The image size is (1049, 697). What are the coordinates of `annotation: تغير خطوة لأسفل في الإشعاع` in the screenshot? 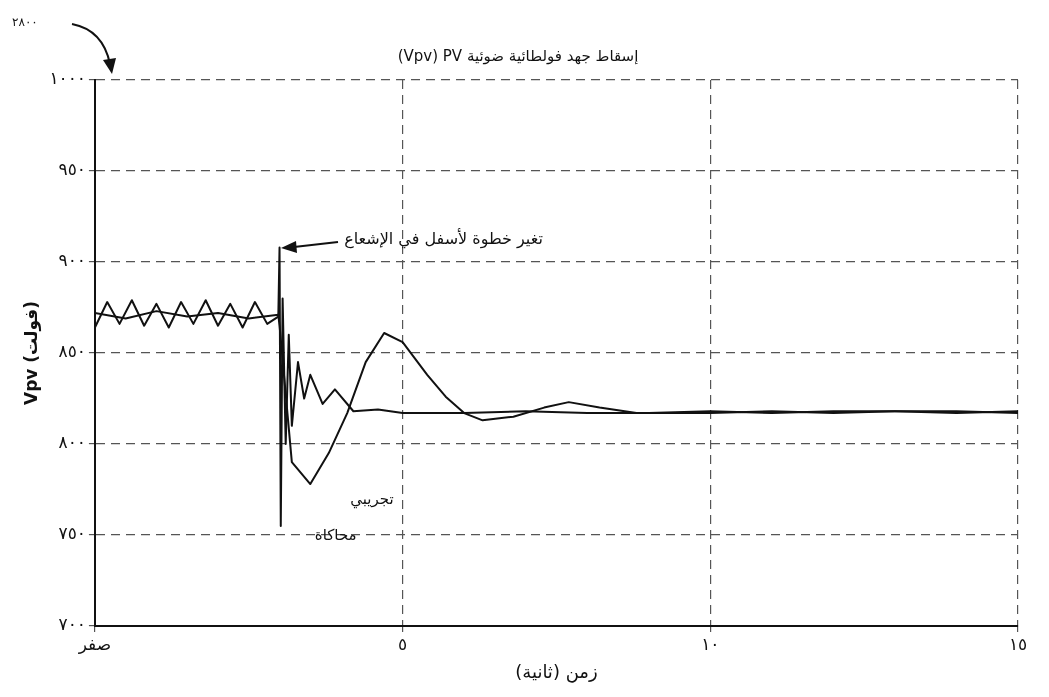 It's located at (443, 238).